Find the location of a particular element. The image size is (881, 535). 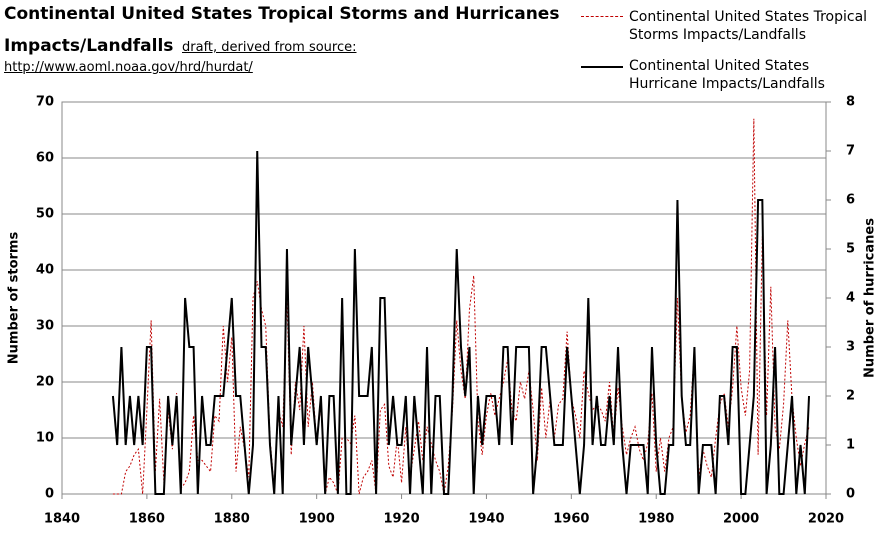

y2-tick-label: 8 is located at coordinates (850, 102).